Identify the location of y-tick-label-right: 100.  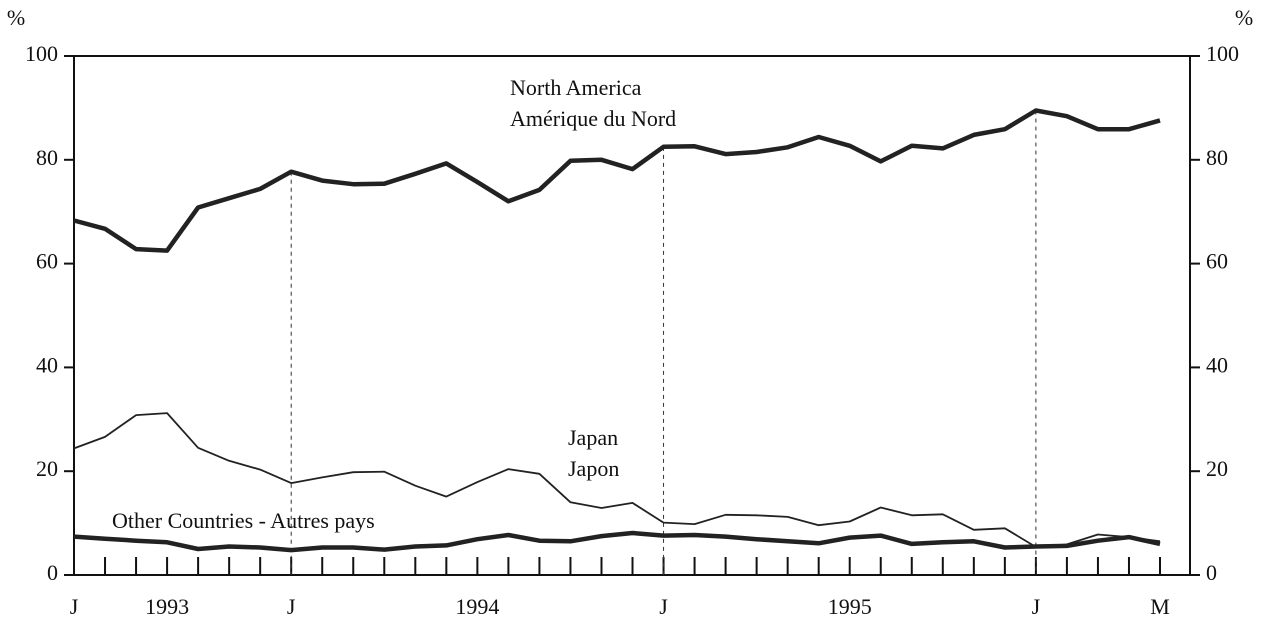
(1222, 53).